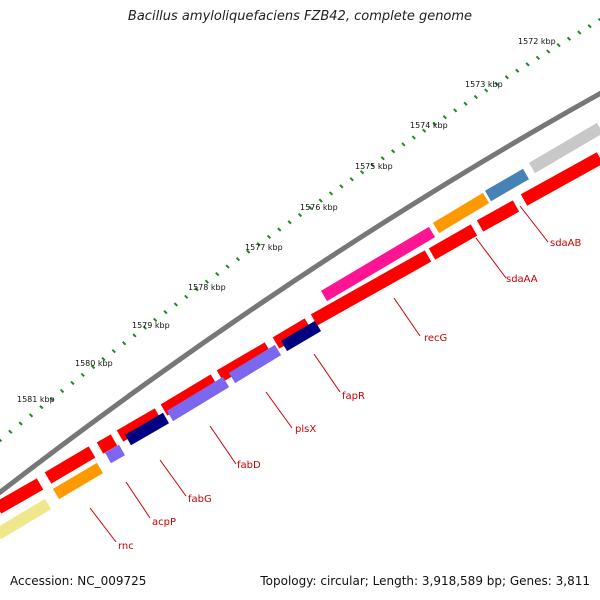  I want to click on gene-label: plsX, so click(305, 429).